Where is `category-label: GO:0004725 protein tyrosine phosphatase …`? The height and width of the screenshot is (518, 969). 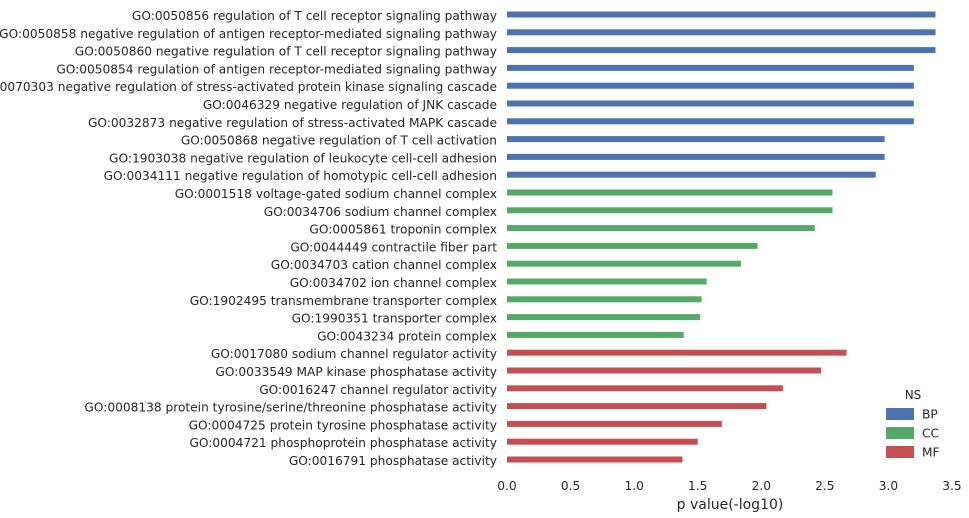
category-label: GO:0004725 protein tyrosine phosphatase … is located at coordinates (343, 425).